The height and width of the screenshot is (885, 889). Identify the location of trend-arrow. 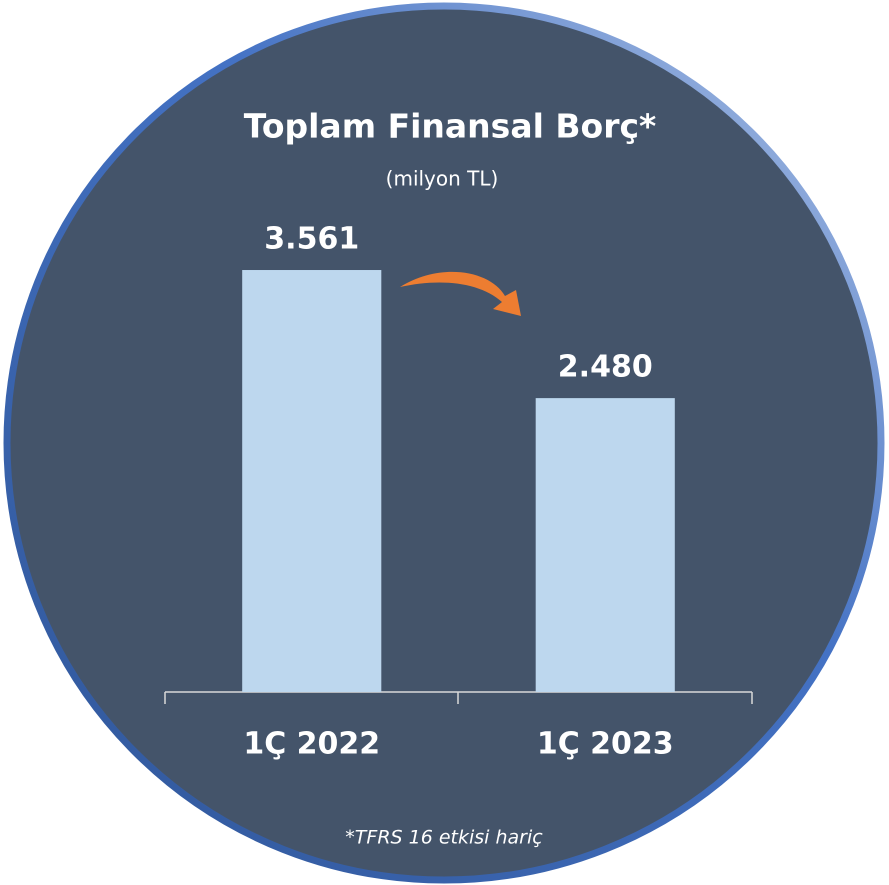
(460, 293).